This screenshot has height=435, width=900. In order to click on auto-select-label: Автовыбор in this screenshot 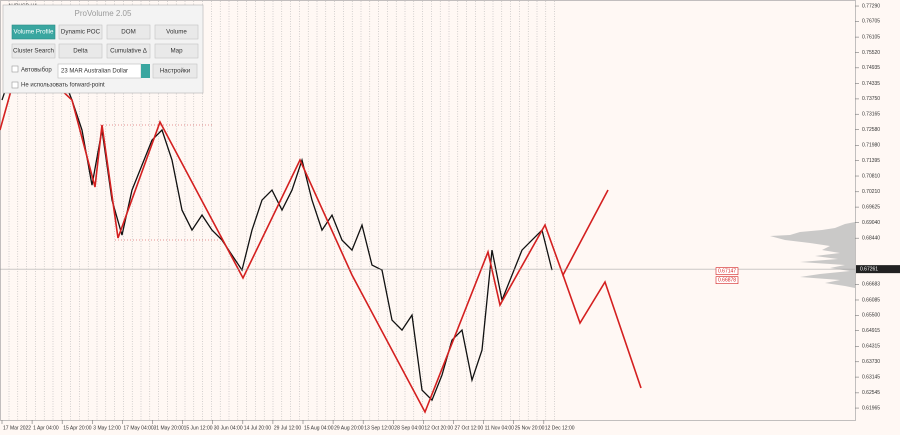, I will do `click(36, 71)`.